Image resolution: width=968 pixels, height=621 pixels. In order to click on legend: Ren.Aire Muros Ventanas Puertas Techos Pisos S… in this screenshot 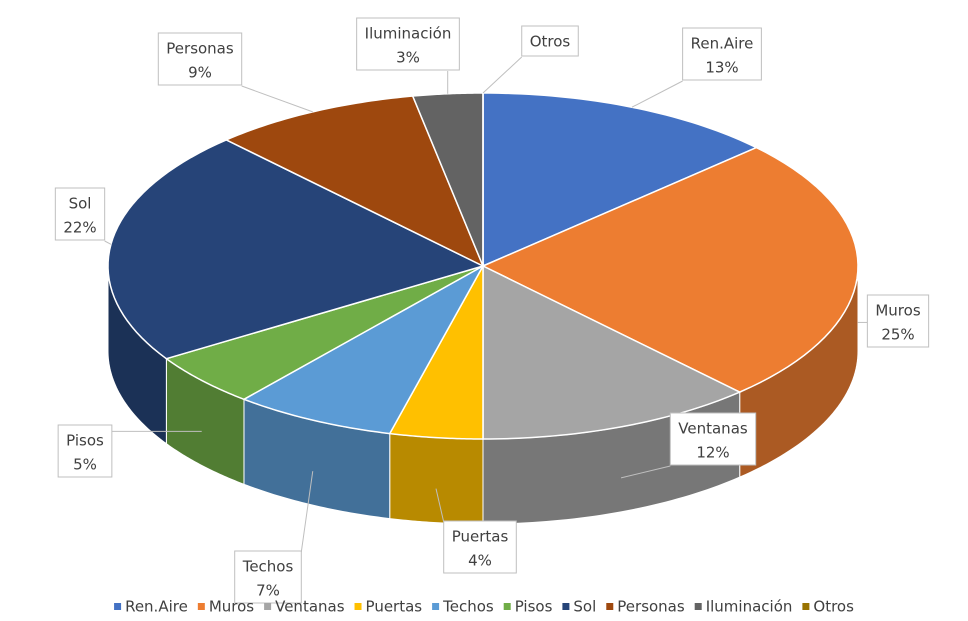, I will do `click(484, 607)`.